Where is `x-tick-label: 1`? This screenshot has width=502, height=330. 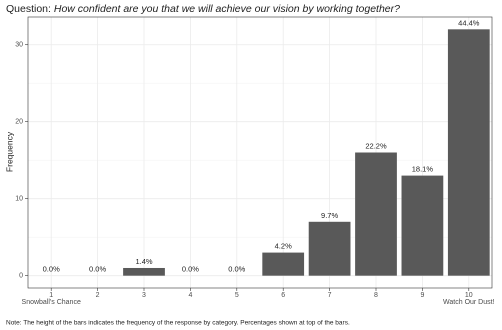
x-tick-label: 1 is located at coordinates (51, 295).